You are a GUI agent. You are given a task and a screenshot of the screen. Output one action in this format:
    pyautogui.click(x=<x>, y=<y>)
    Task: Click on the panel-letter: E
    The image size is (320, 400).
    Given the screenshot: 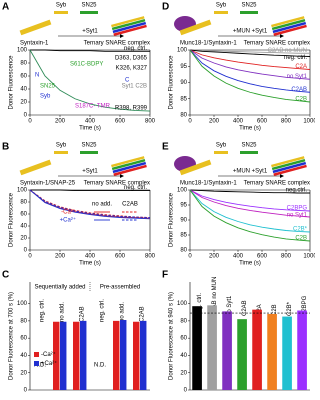 What is the action you would take?
    pyautogui.click(x=165, y=147)
    